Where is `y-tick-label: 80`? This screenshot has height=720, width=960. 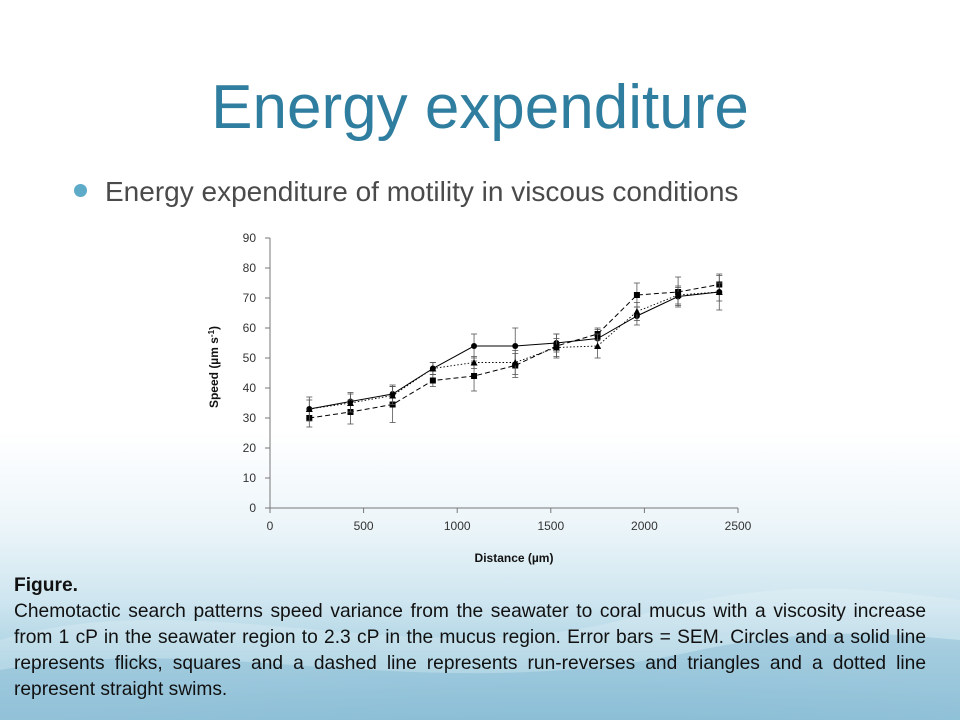
y-tick-label: 80 is located at coordinates (250, 268).